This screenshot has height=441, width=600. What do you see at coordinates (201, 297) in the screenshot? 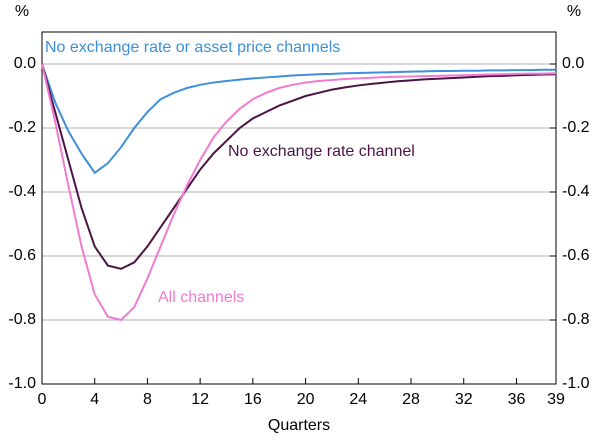
I see `series-label: All channels` at bounding box center [201, 297].